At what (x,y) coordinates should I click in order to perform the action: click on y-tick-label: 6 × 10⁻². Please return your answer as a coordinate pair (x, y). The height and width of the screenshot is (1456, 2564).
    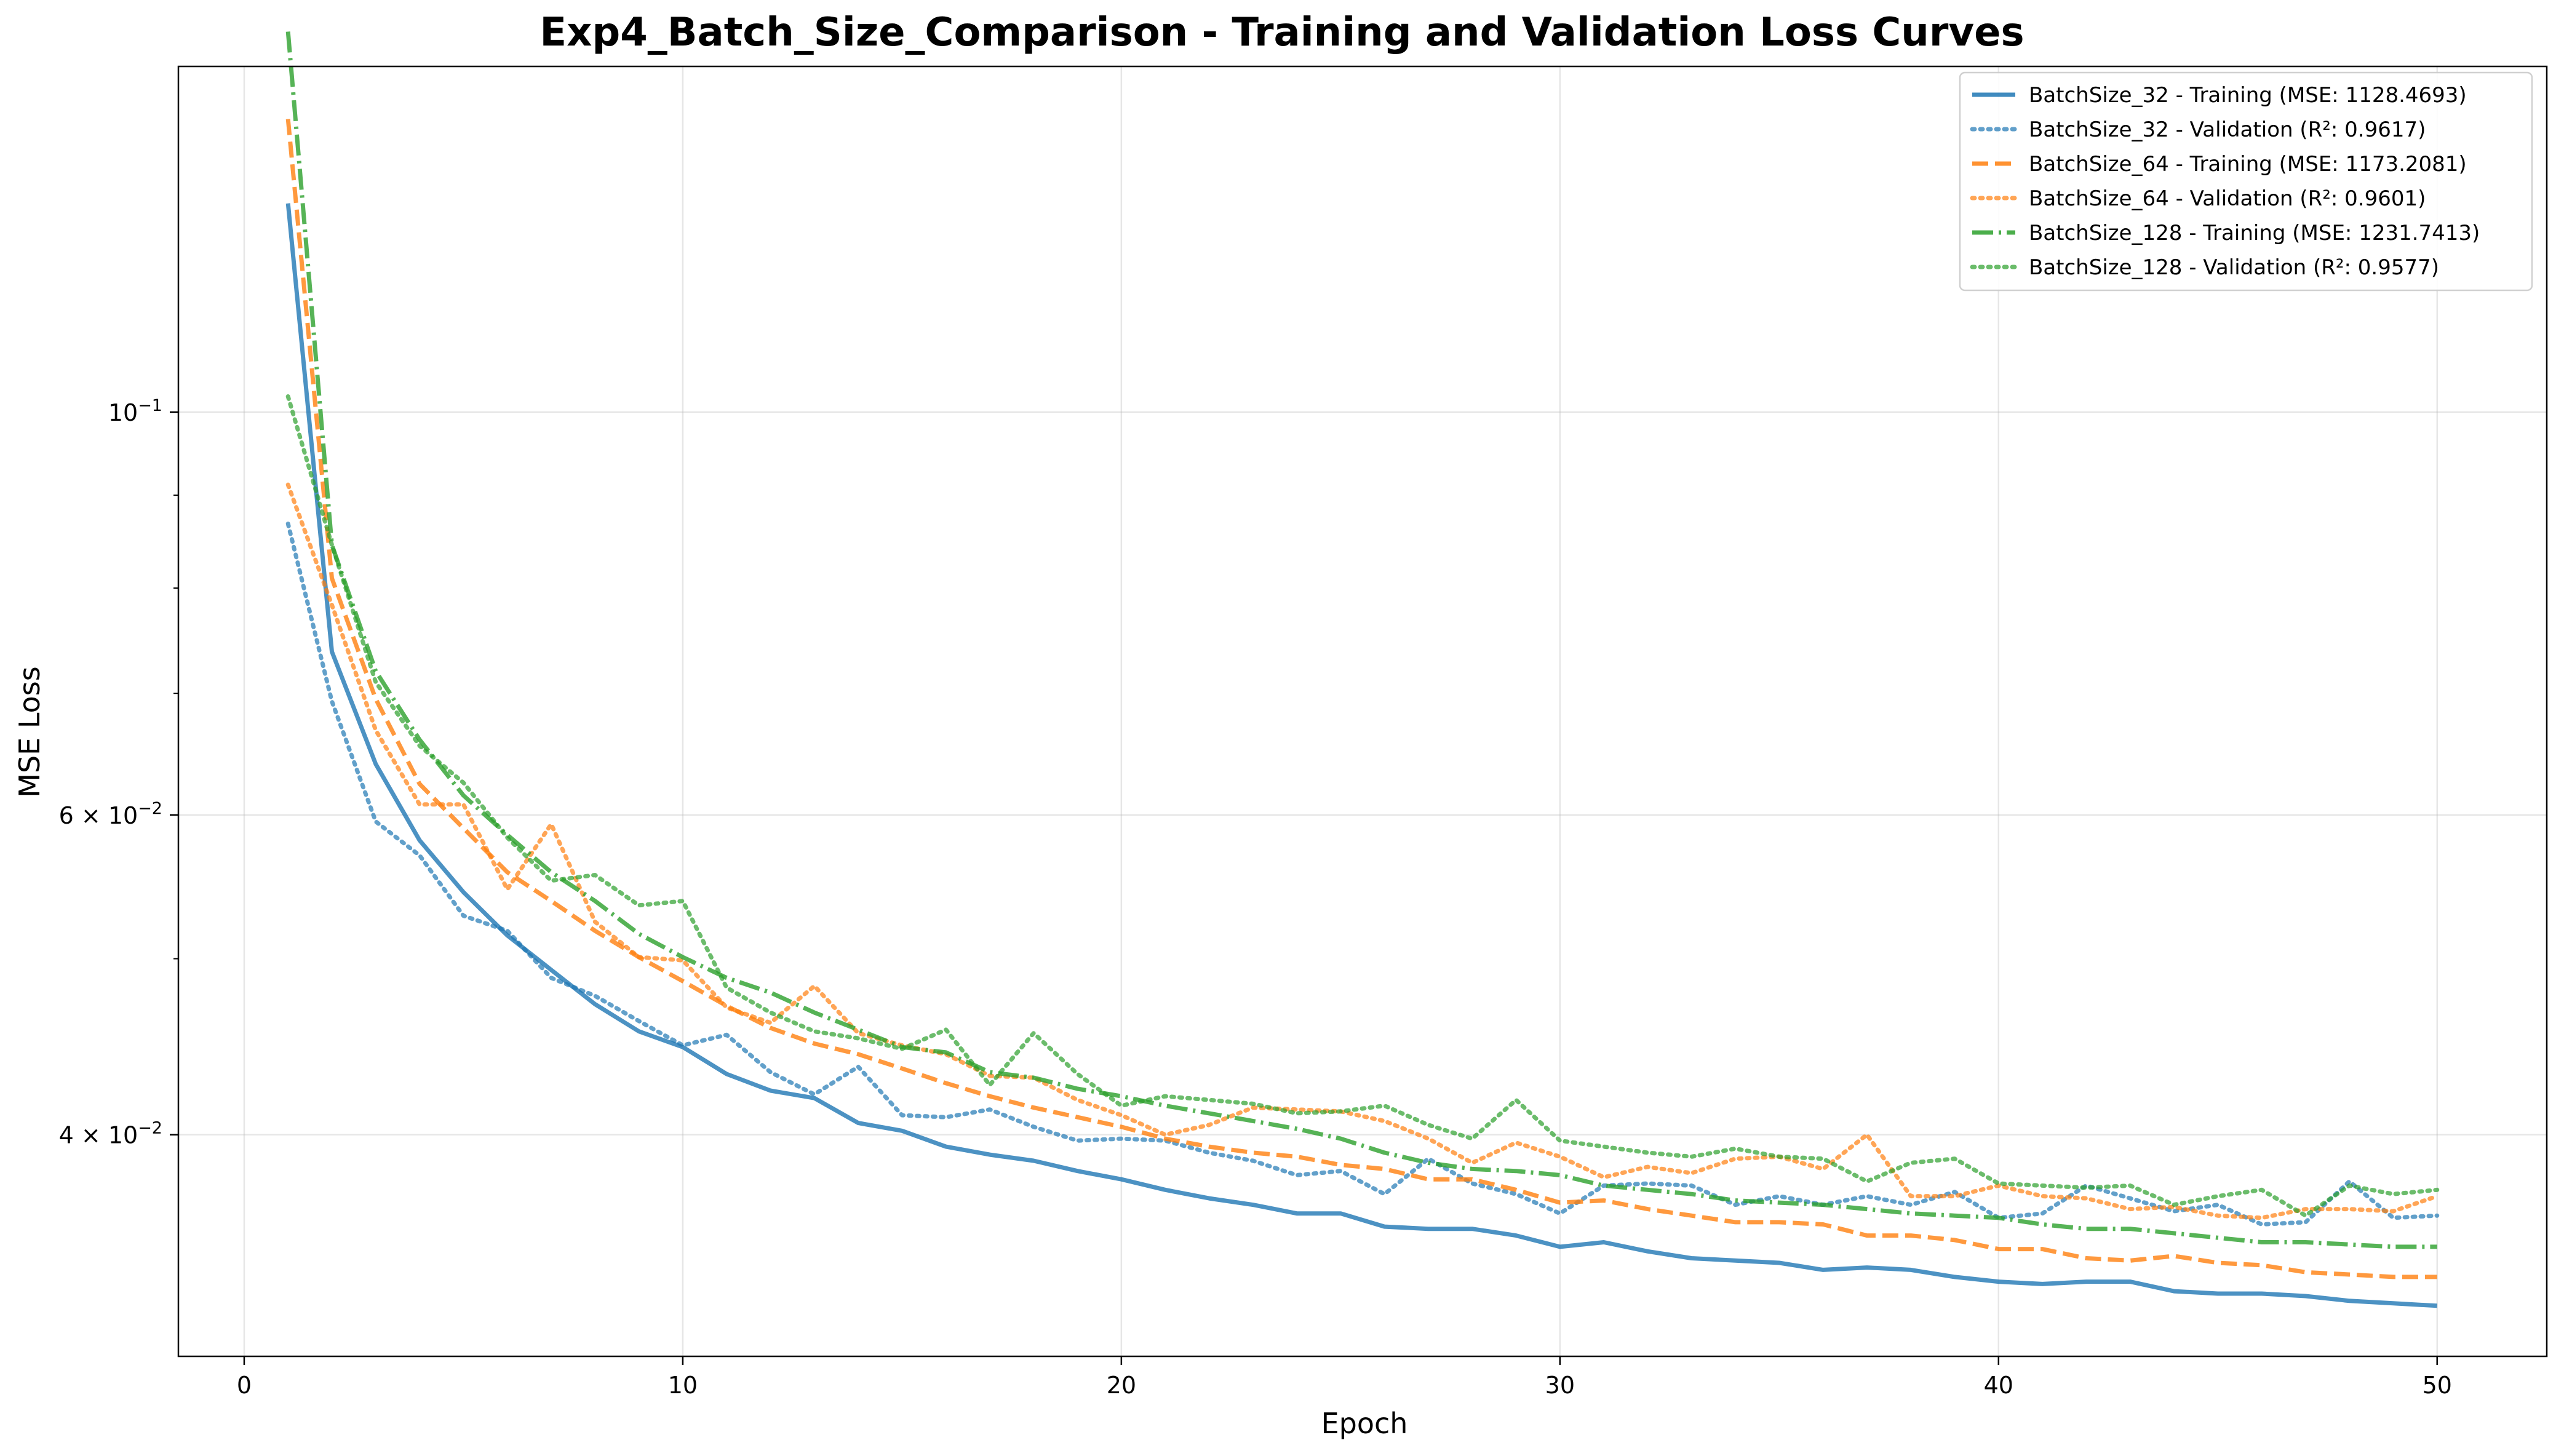
    Looking at the image, I should click on (110, 814).